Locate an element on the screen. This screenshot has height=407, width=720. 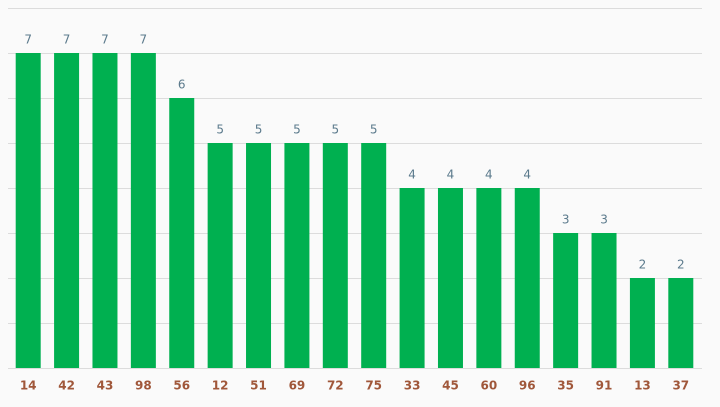
x-tick-label: 42 is located at coordinates (66, 386).